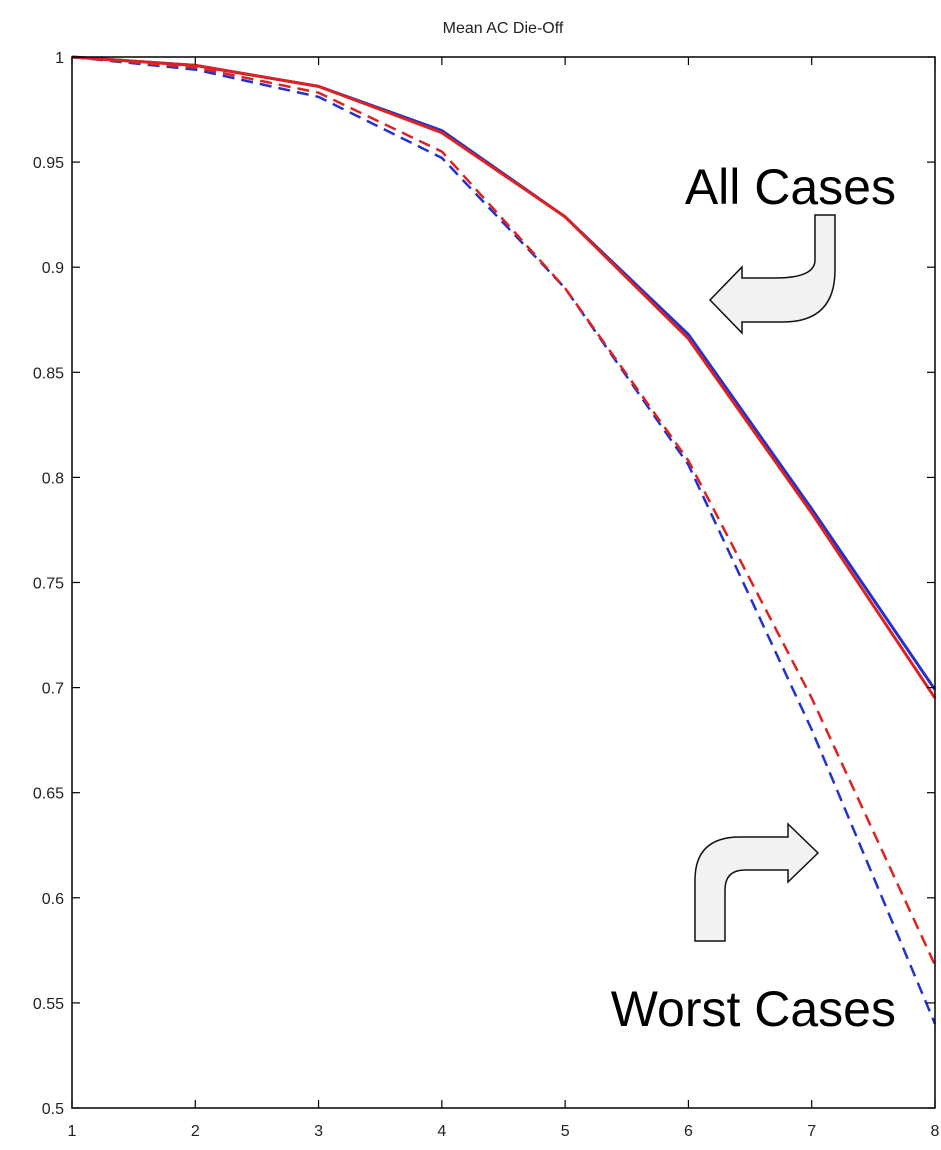 The height and width of the screenshot is (1150, 941). Describe the element at coordinates (72, 1131) in the screenshot. I see `x-tick-label: 1` at that location.